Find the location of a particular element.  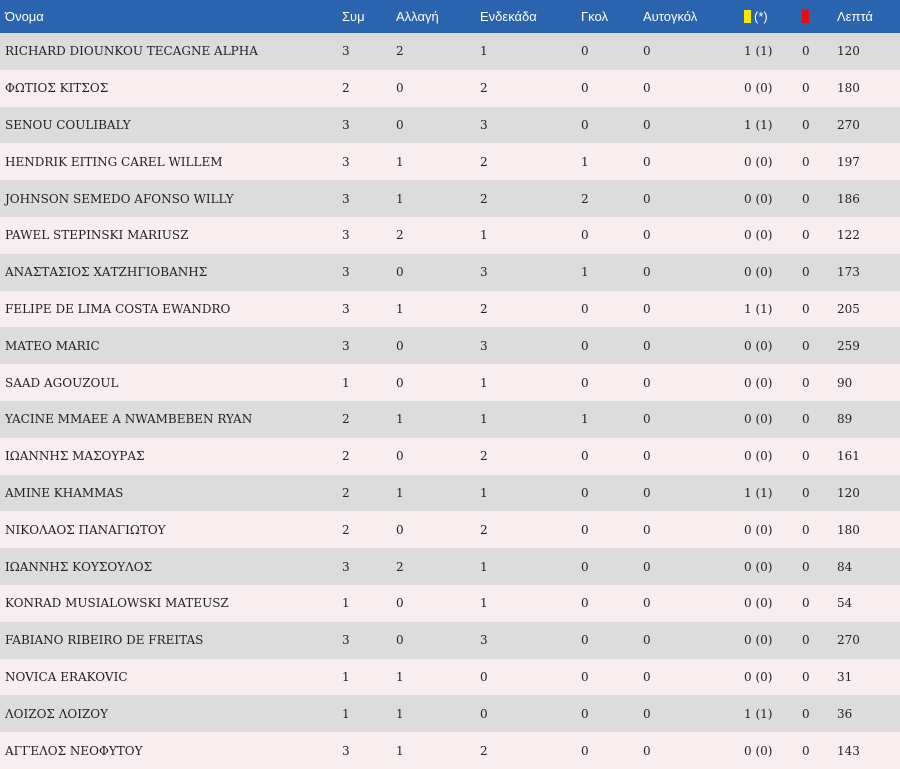

cell-sub: 2 is located at coordinates (400, 566).